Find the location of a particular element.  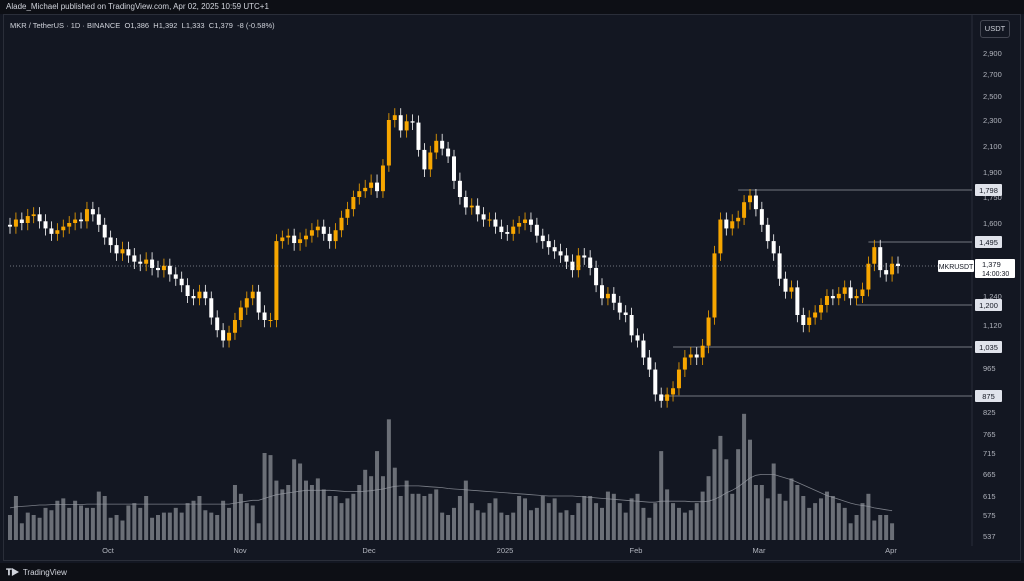

high-value: 1,392 is located at coordinates (168, 25).